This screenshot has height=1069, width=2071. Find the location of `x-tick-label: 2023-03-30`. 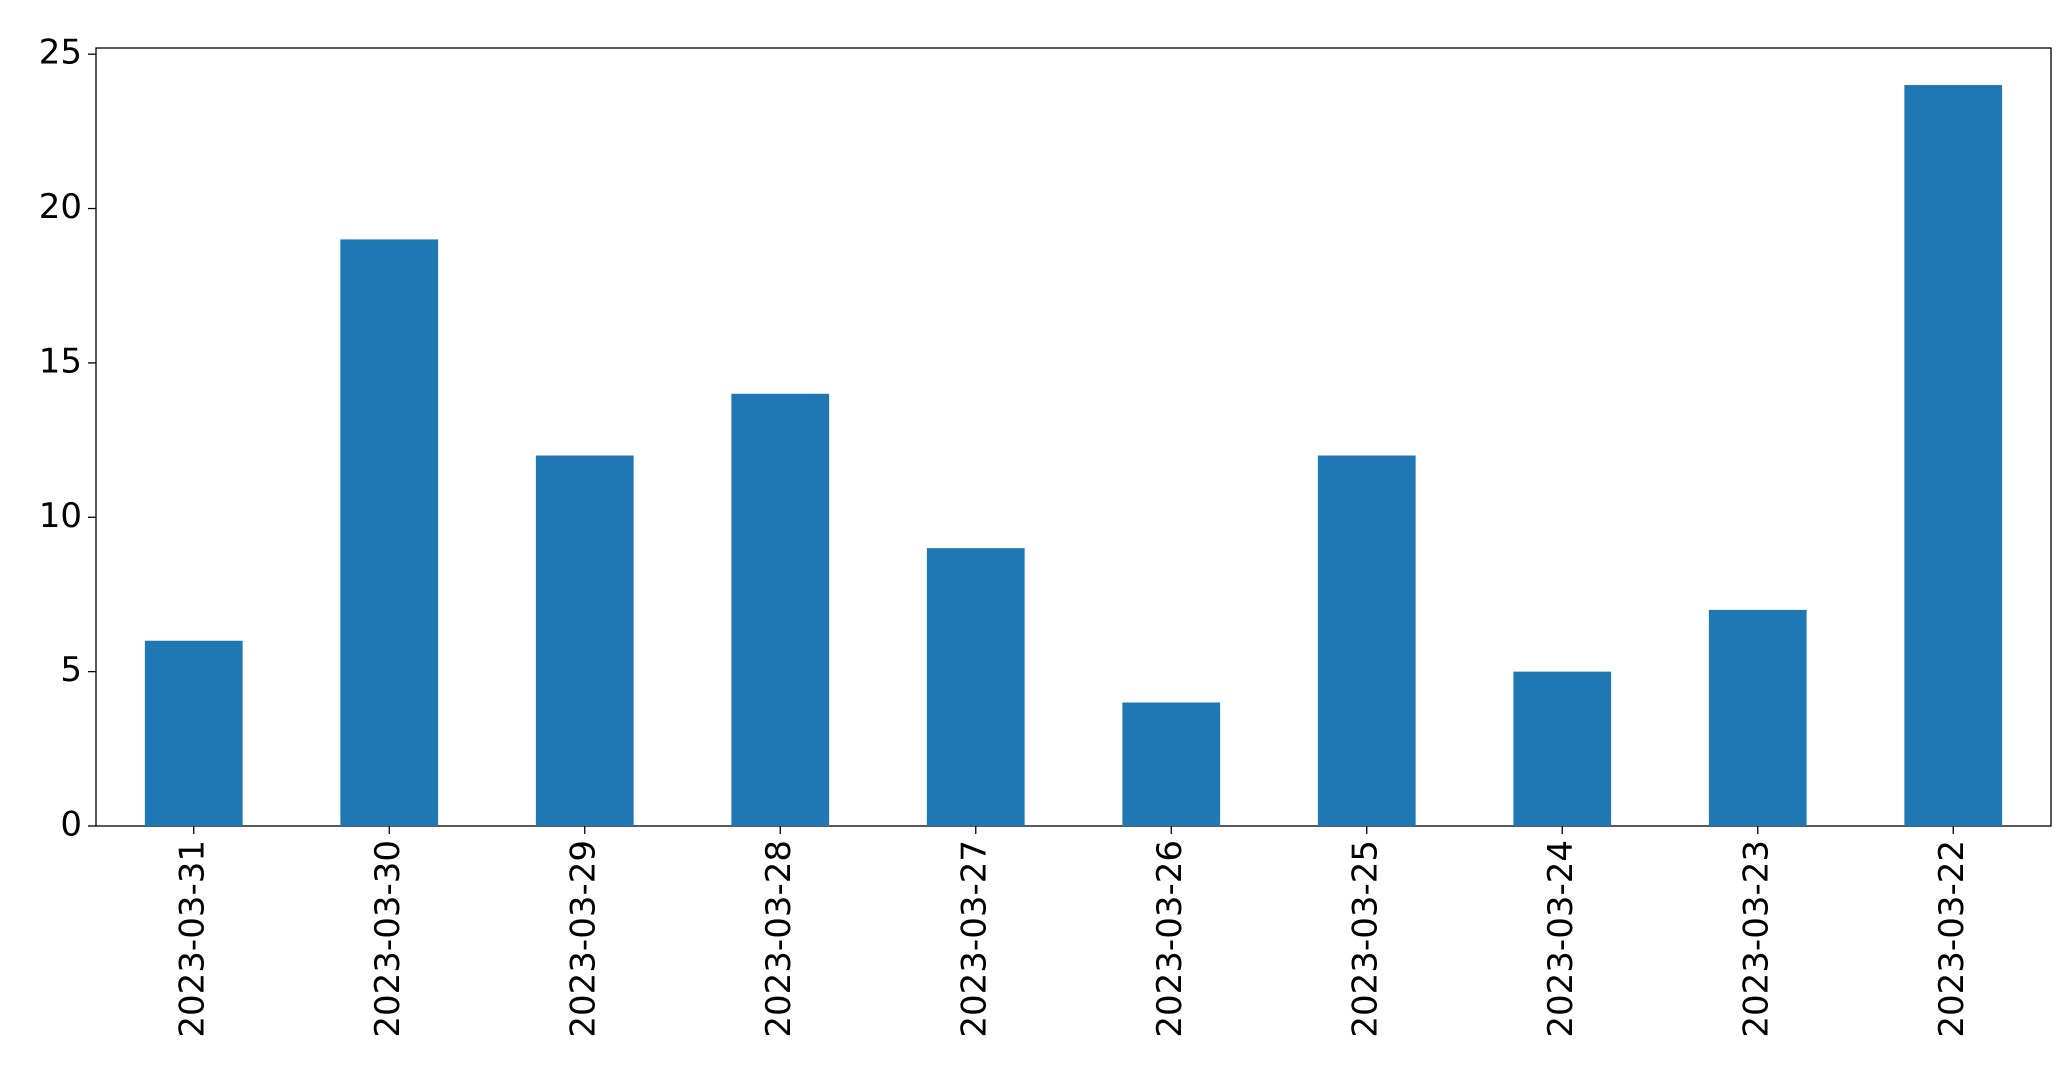

x-tick-label: 2023-03-30 is located at coordinates (388, 939).